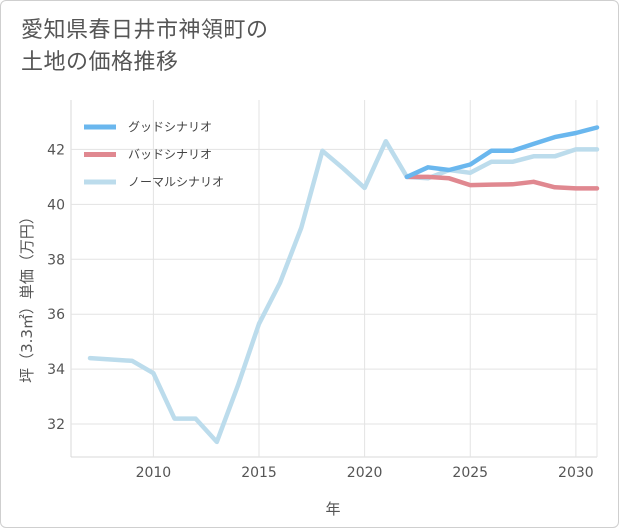 The width and height of the screenshot is (621, 530). What do you see at coordinates (56, 370) in the screenshot?
I see `y-tick-label: 34` at bounding box center [56, 370].